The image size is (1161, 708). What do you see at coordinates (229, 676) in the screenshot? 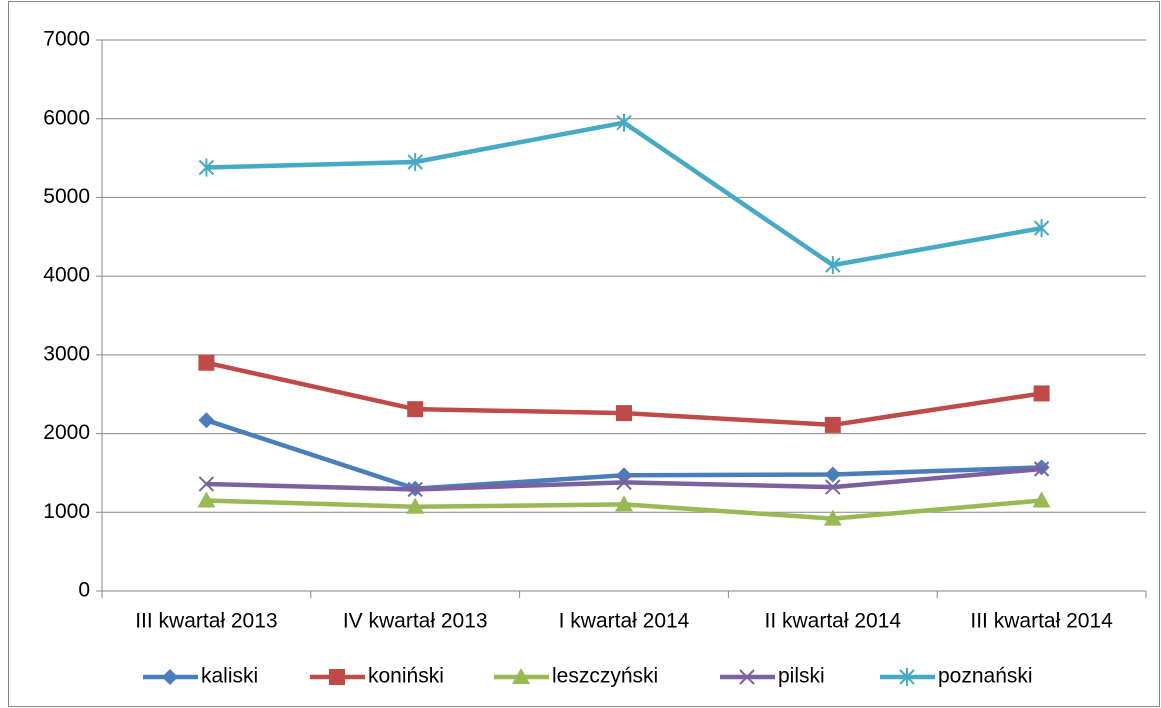
I see `legend-label: kaliski` at bounding box center [229, 676].